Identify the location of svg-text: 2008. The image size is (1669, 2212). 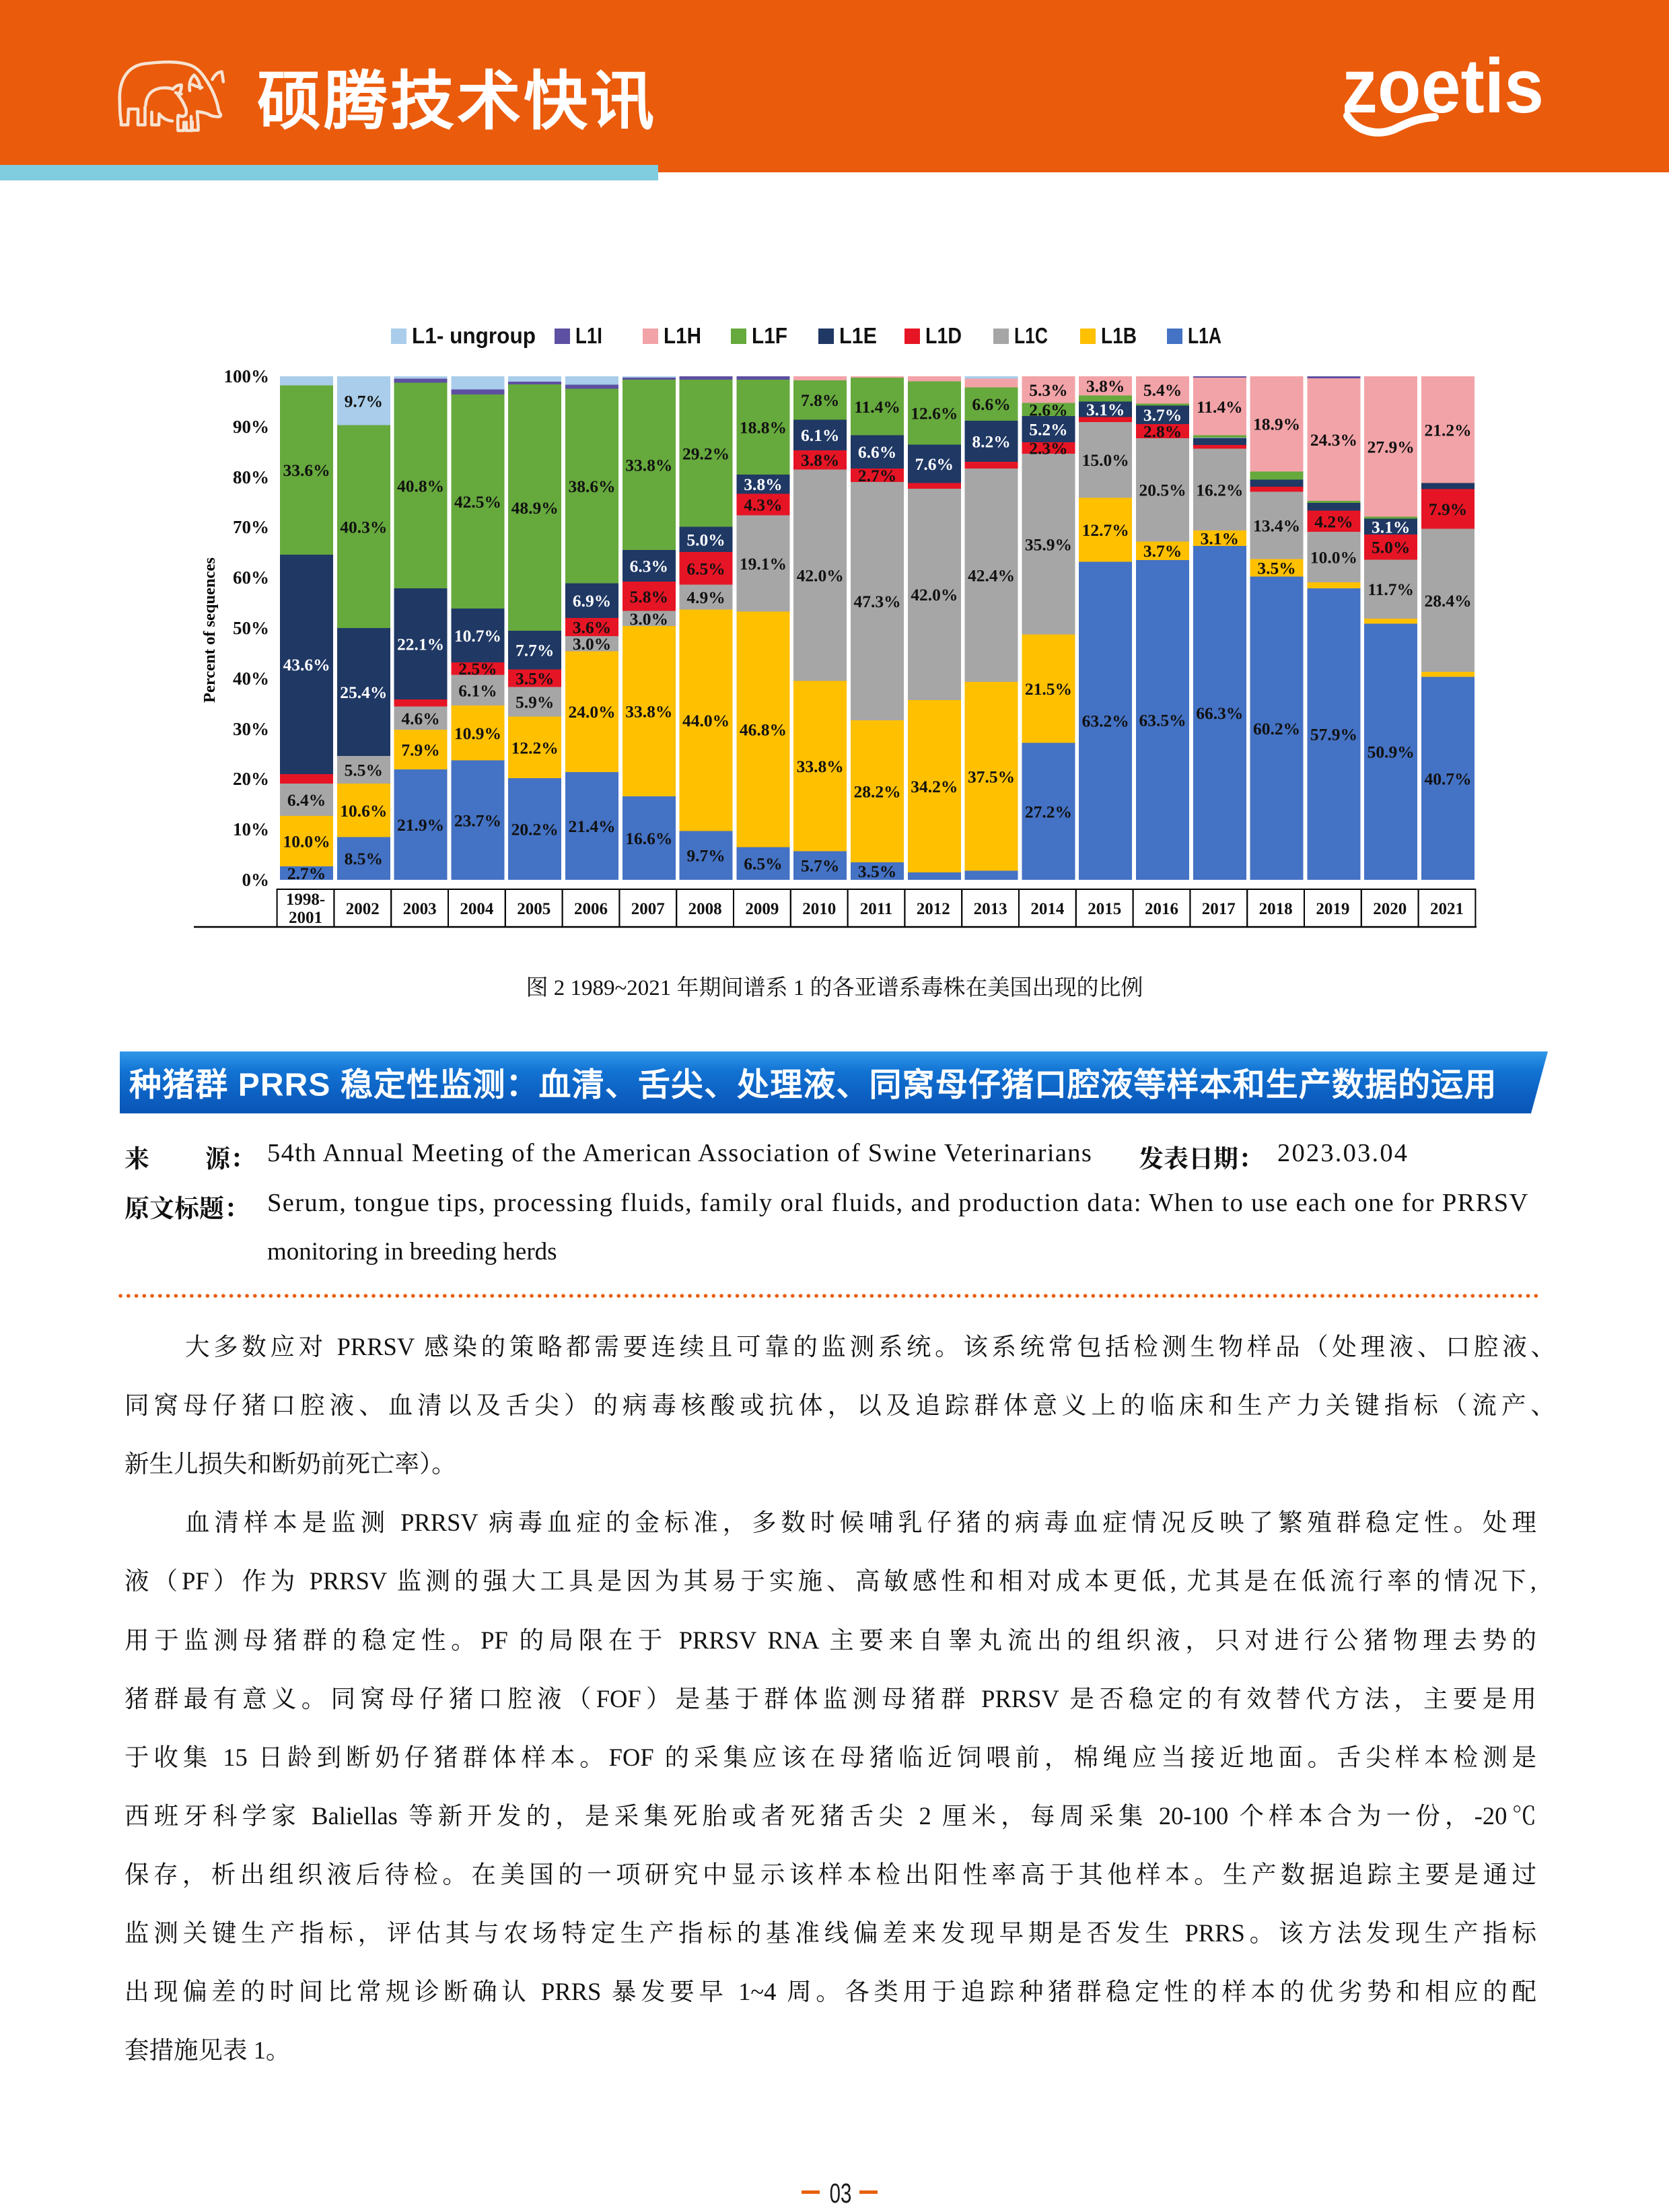
(705, 909).